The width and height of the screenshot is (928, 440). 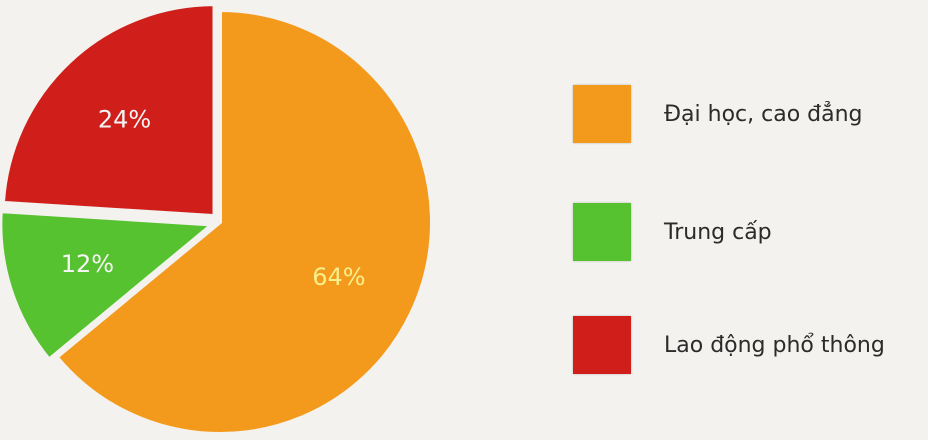 I want to click on pie-slice-trung-cap, so click(x=109, y=286).